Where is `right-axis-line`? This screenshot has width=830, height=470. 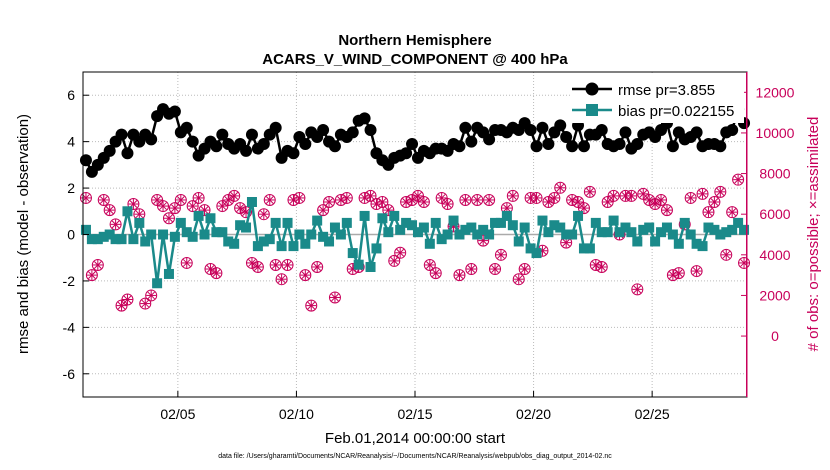
right-axis-line is located at coordinates (747, 234).